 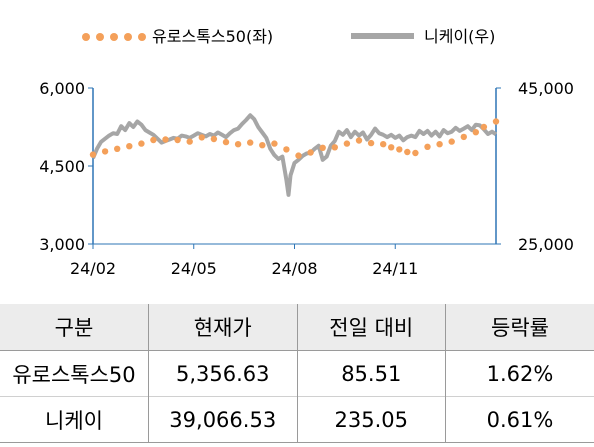 I want to click on table-header-row: 구분 현재가 전일 대비 등락률, so click(x=297, y=327).